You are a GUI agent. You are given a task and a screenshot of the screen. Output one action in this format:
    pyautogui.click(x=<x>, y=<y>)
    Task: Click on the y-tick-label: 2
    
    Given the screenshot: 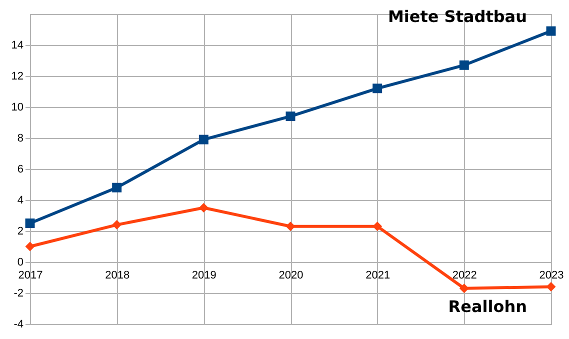 What is the action you would take?
    pyautogui.click(x=20, y=232)
    